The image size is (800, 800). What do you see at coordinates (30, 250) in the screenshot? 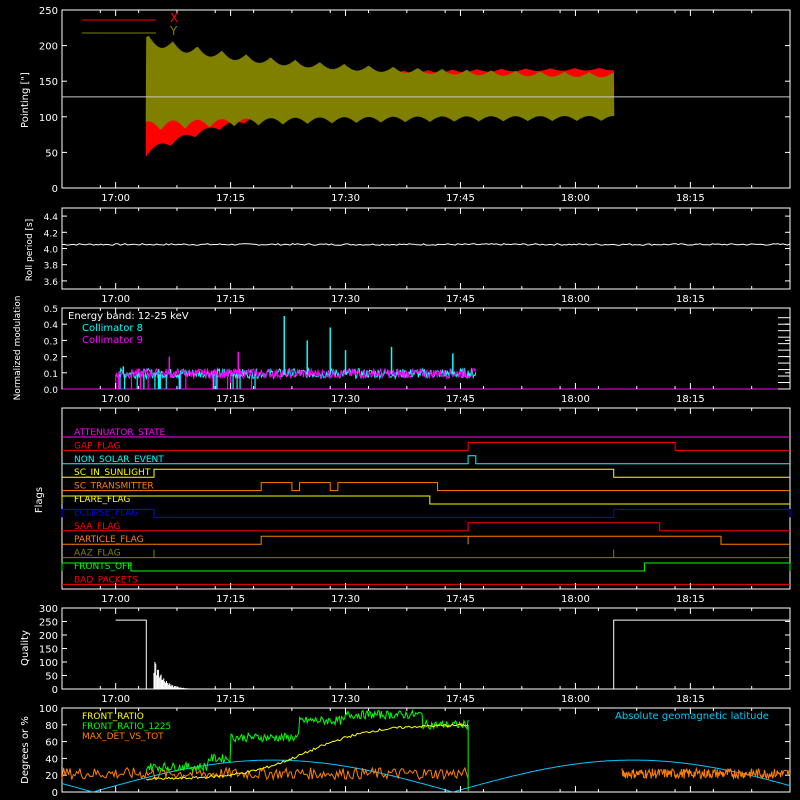
I see `roll-ylabel: Roll period [s]` at bounding box center [30, 250].